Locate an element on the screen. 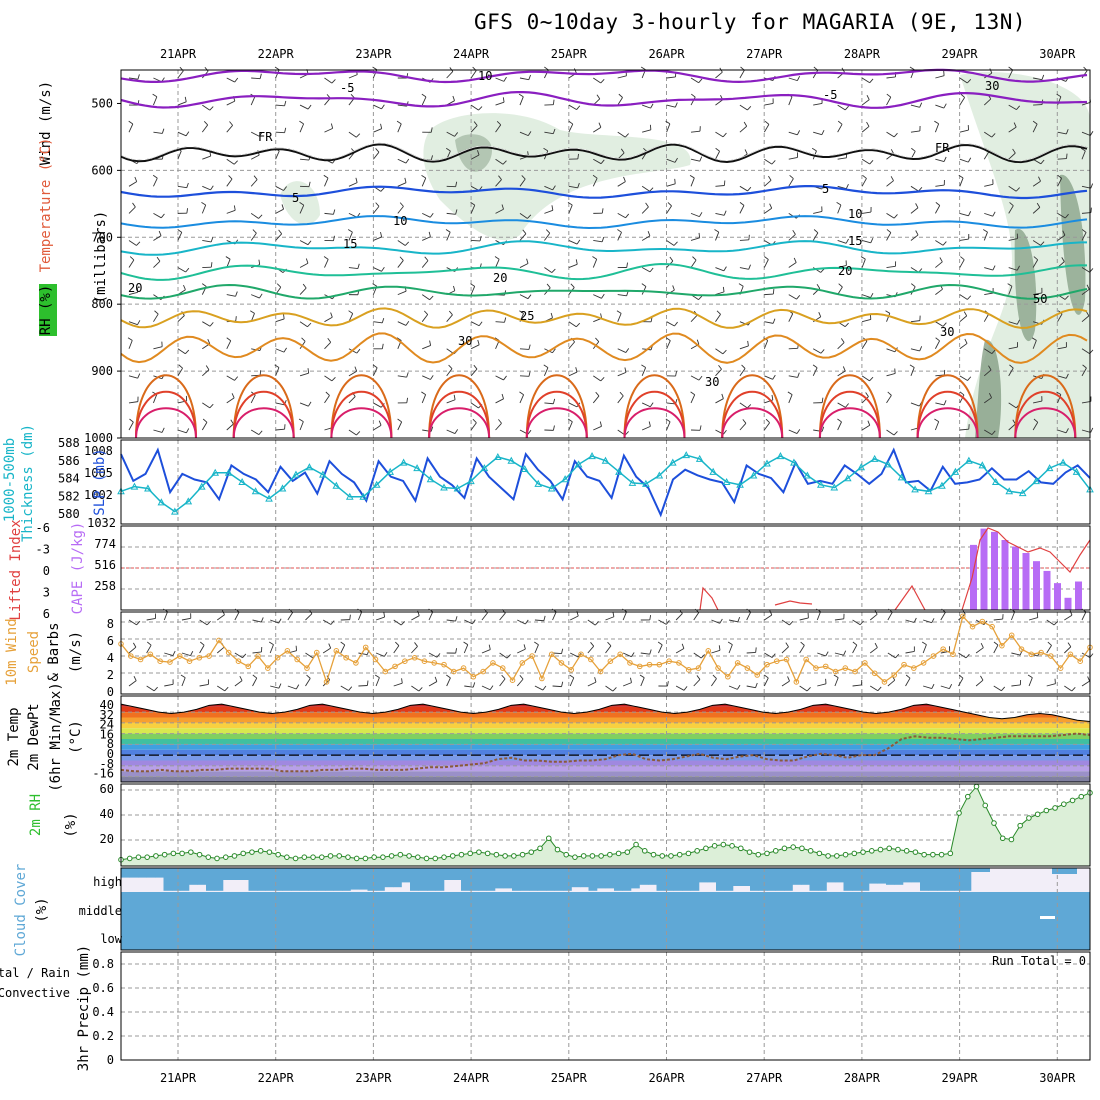 This screenshot has width=1100, height=1100. date-label-bottom: 23APR is located at coordinates (373, 1078).